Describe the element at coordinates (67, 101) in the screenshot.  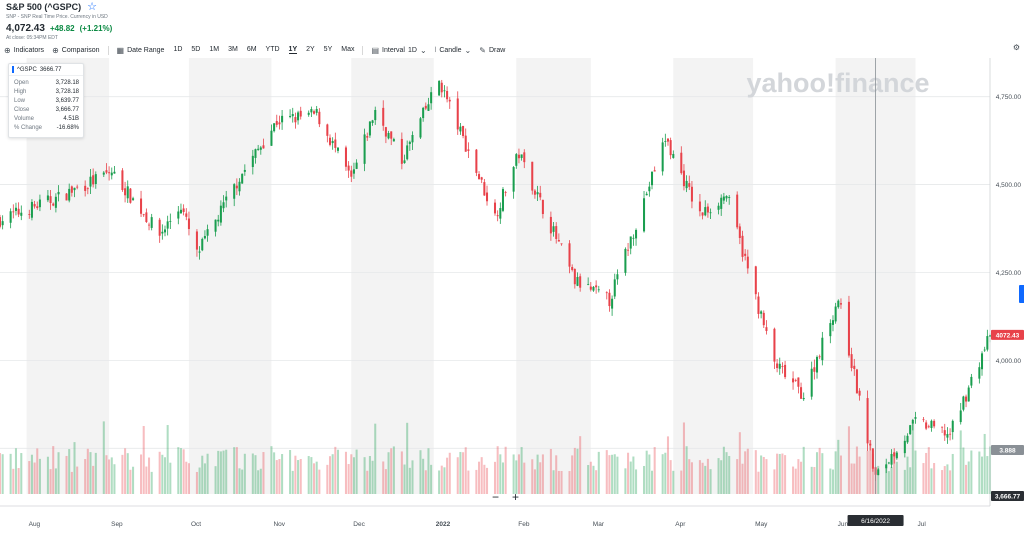
I see `tooltip-row-value: 3,639.77` at that location.